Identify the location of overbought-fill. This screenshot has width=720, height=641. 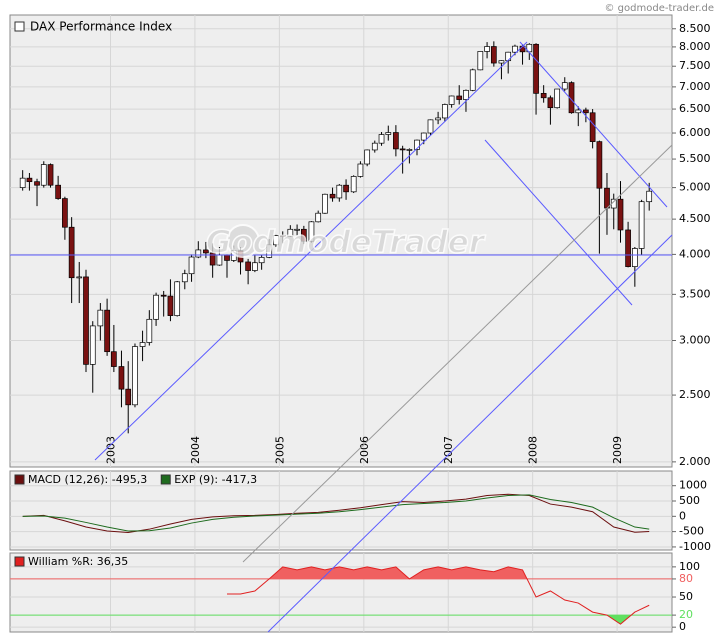
(438, 572).